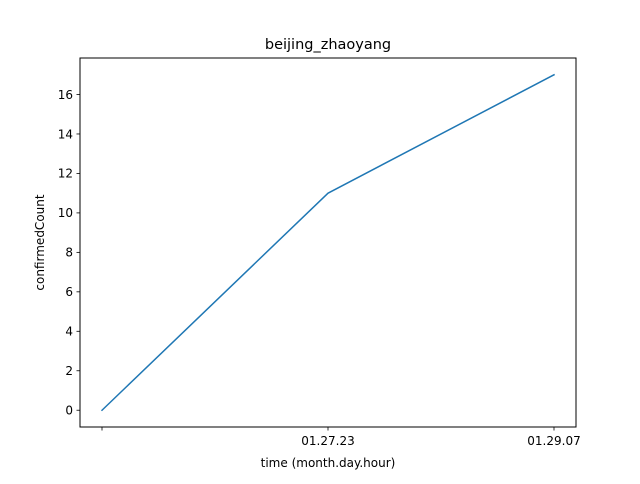 The width and height of the screenshot is (640, 484). What do you see at coordinates (40, 242) in the screenshot?
I see `y-axis-label: confirmedCount` at bounding box center [40, 242].